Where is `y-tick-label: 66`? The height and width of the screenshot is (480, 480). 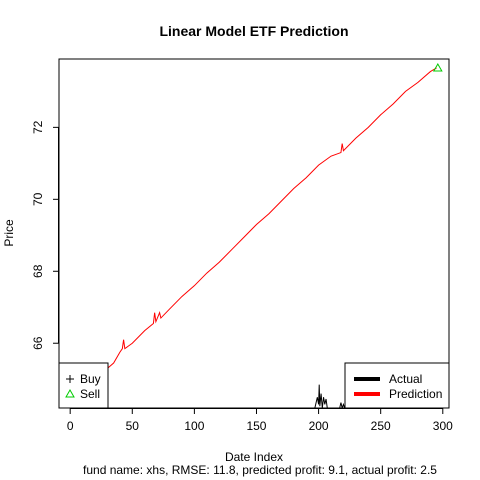
y-tick-label: 66 is located at coordinates (38, 343).